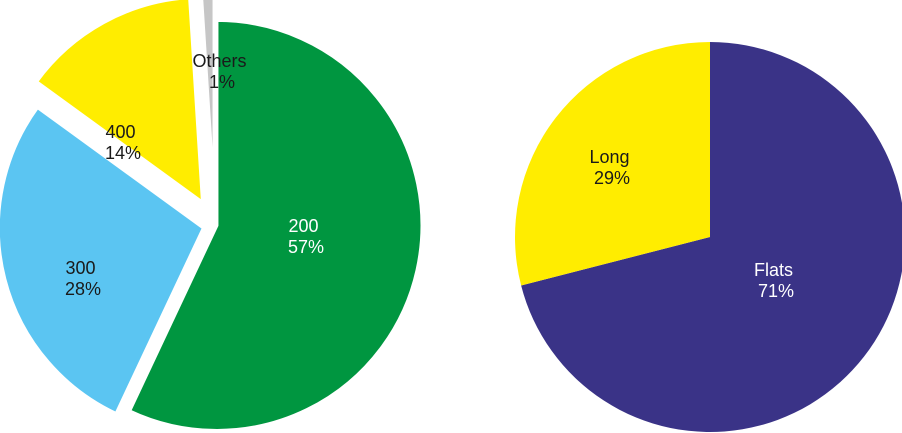 The height and width of the screenshot is (433, 902). I want to click on label-flats-name: Flats, so click(773, 270).